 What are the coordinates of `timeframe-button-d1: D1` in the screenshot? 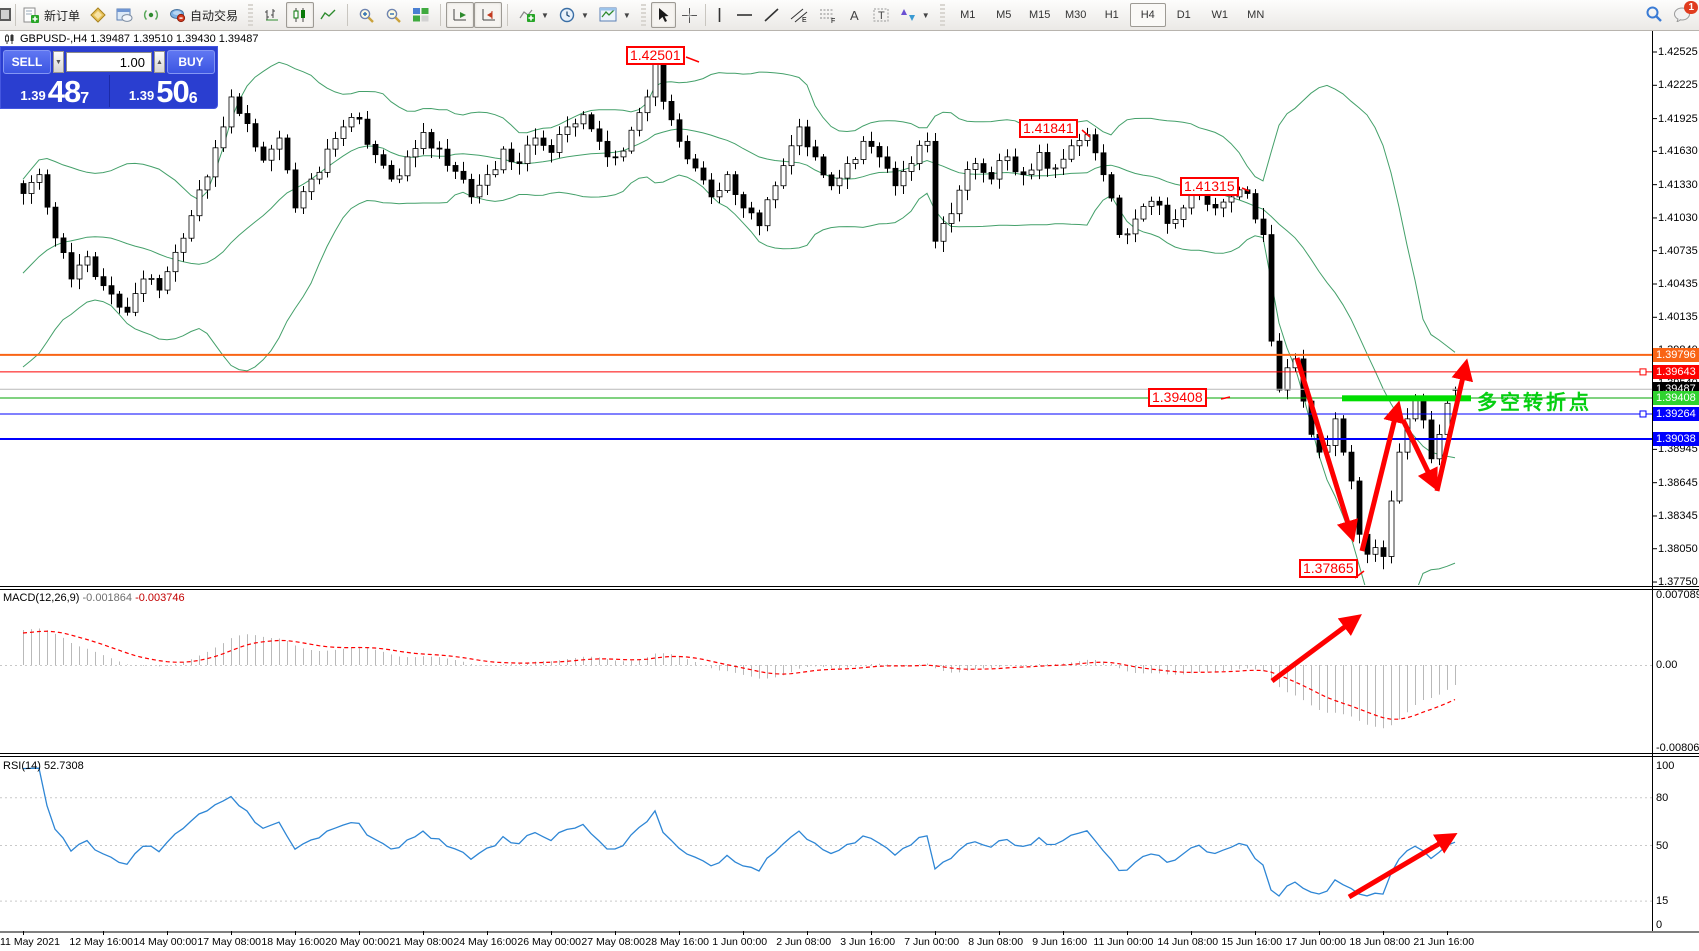 It's located at (1183, 15).